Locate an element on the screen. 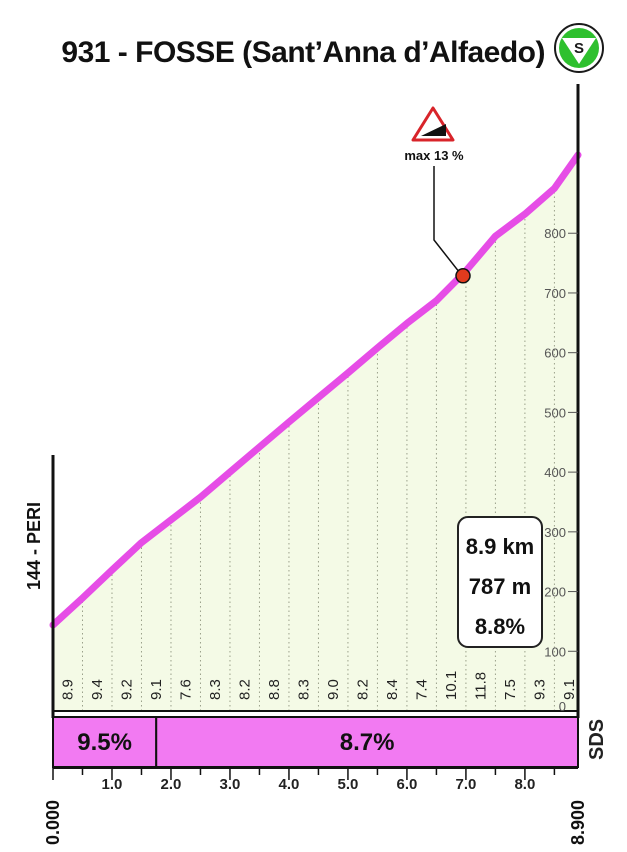  x-tick-label: 6.0 is located at coordinates (407, 784).